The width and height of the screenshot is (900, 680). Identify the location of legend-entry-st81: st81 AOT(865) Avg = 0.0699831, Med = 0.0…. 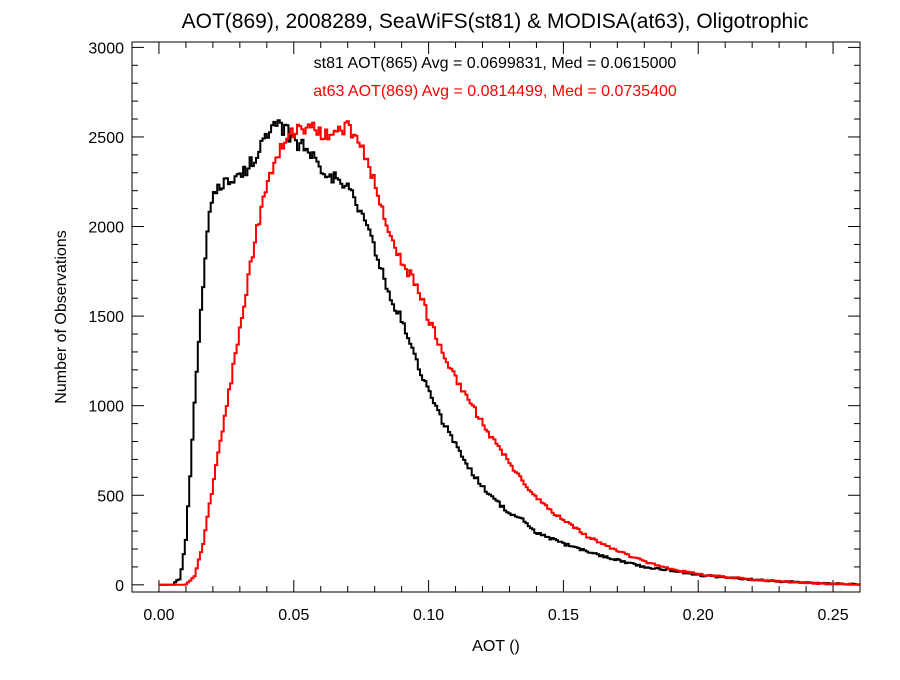
(495, 63).